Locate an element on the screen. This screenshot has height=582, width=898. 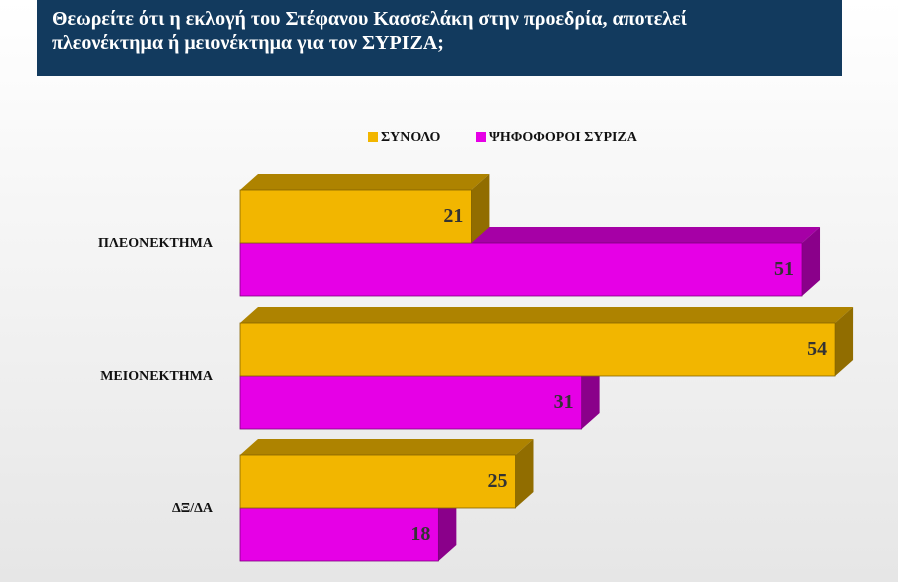
category-label: ΜΕΙΟΝΕΚΤΗΜΑ is located at coordinates (157, 376).